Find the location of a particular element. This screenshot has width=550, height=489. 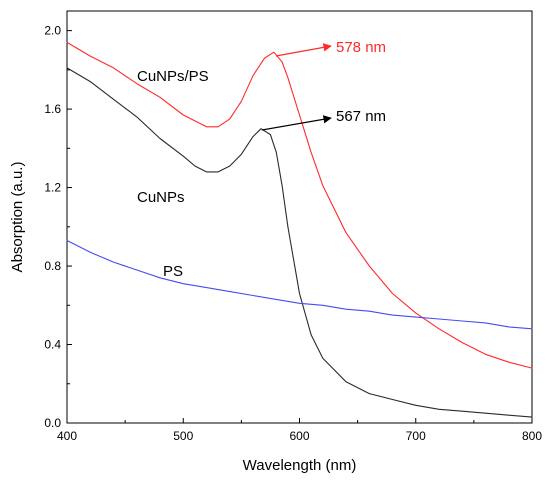

x-axis-title: Wavelength (nm) is located at coordinates (300, 465).